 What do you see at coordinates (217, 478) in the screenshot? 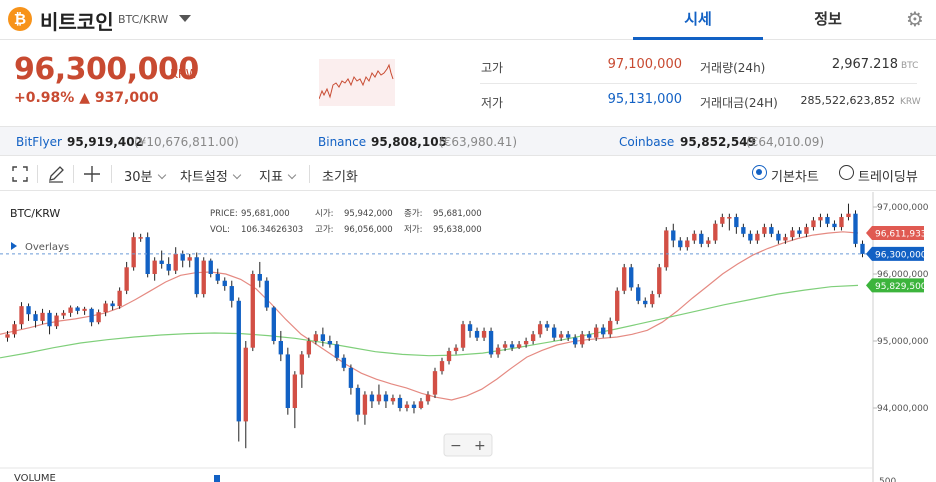
I see `volume-bar` at bounding box center [217, 478].